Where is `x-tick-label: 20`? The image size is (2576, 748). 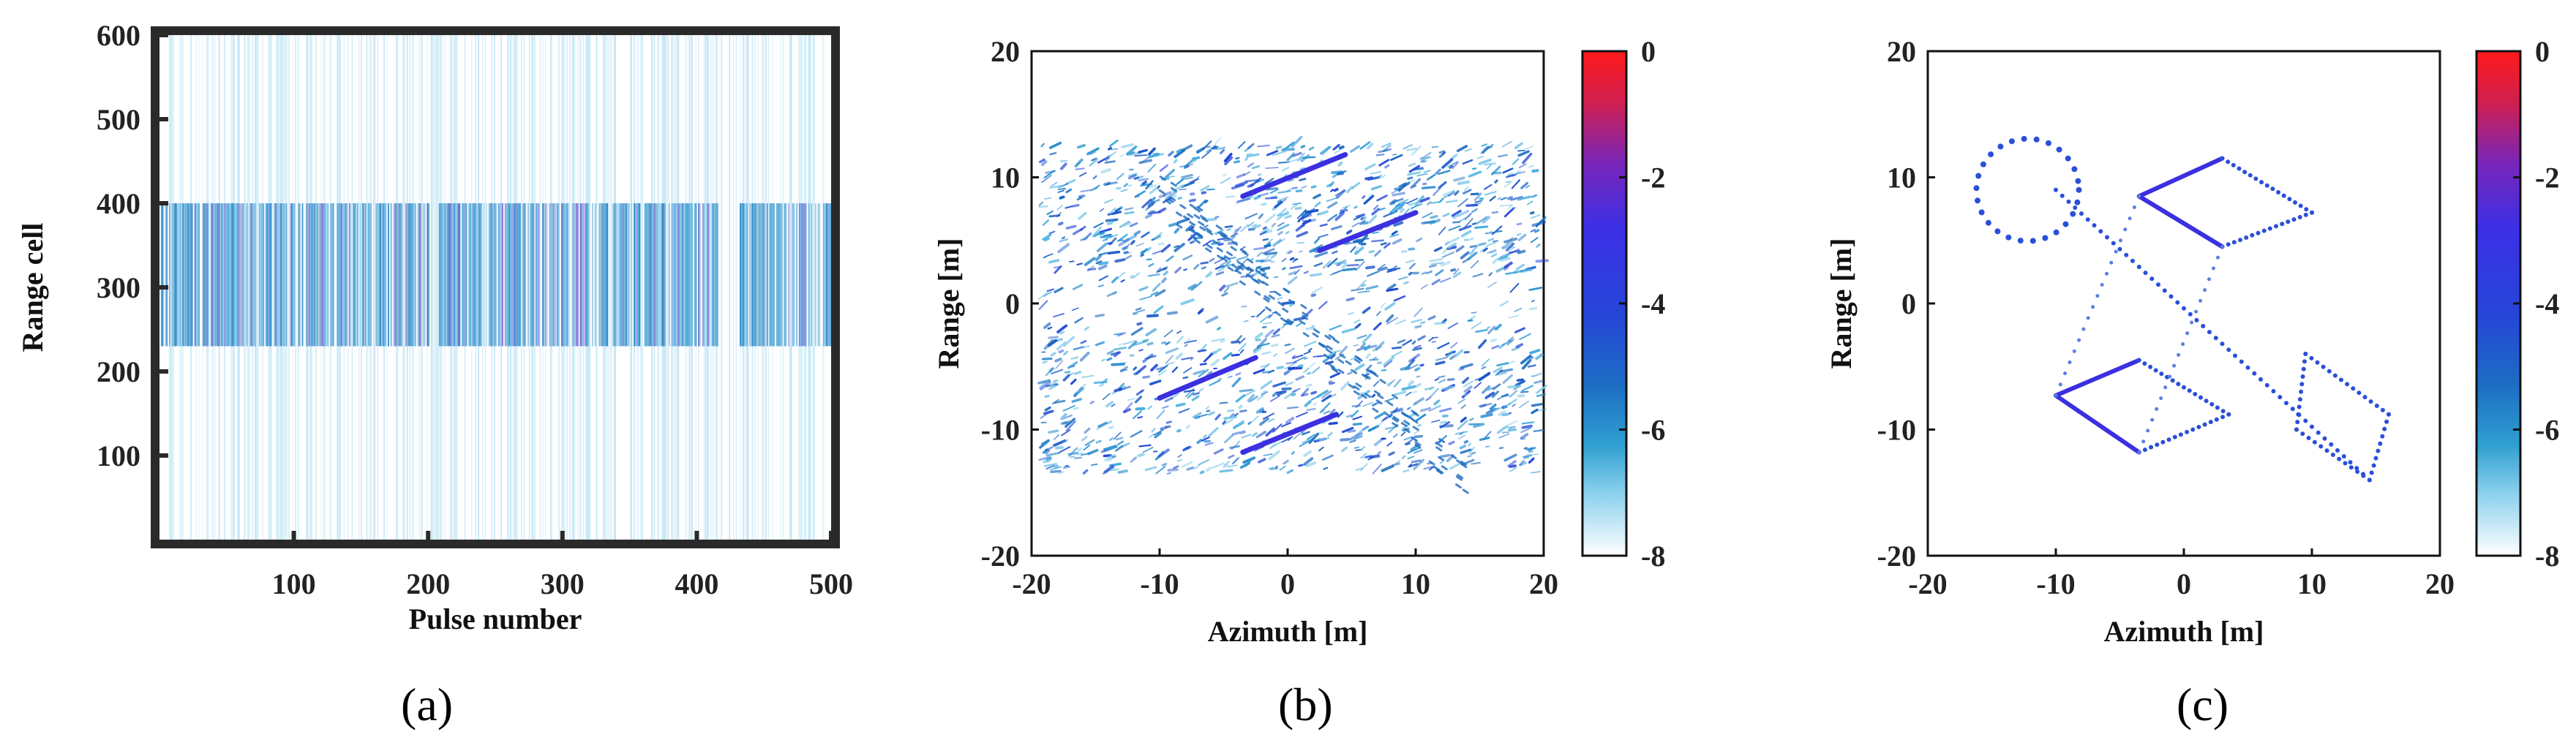 x-tick-label: 20 is located at coordinates (1543, 583).